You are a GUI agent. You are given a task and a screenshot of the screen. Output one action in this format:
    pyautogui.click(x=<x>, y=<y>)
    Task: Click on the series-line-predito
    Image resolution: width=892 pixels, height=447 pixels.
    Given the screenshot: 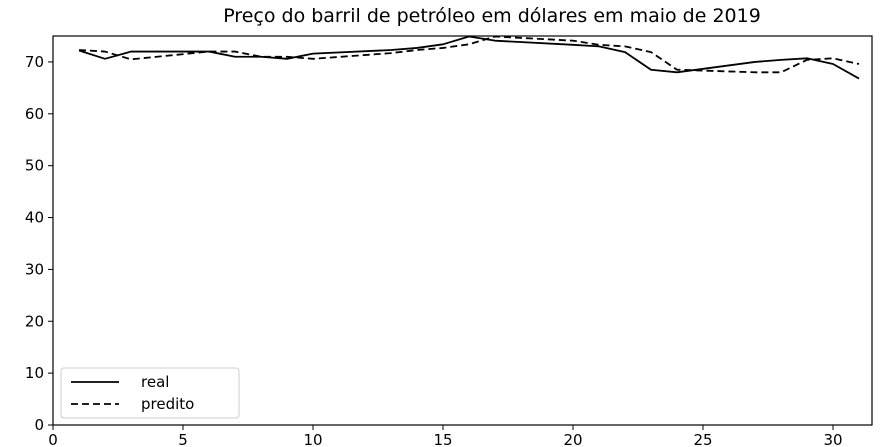 What is the action you would take?
    pyautogui.click(x=469, y=54)
    